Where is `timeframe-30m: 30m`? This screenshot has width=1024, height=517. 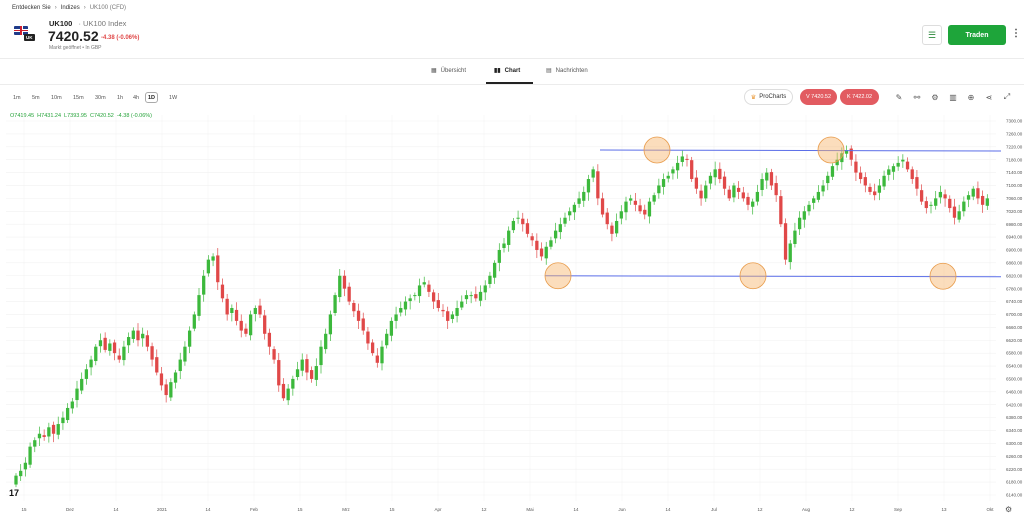
timeframe-30m: 30m is located at coordinates (100, 97).